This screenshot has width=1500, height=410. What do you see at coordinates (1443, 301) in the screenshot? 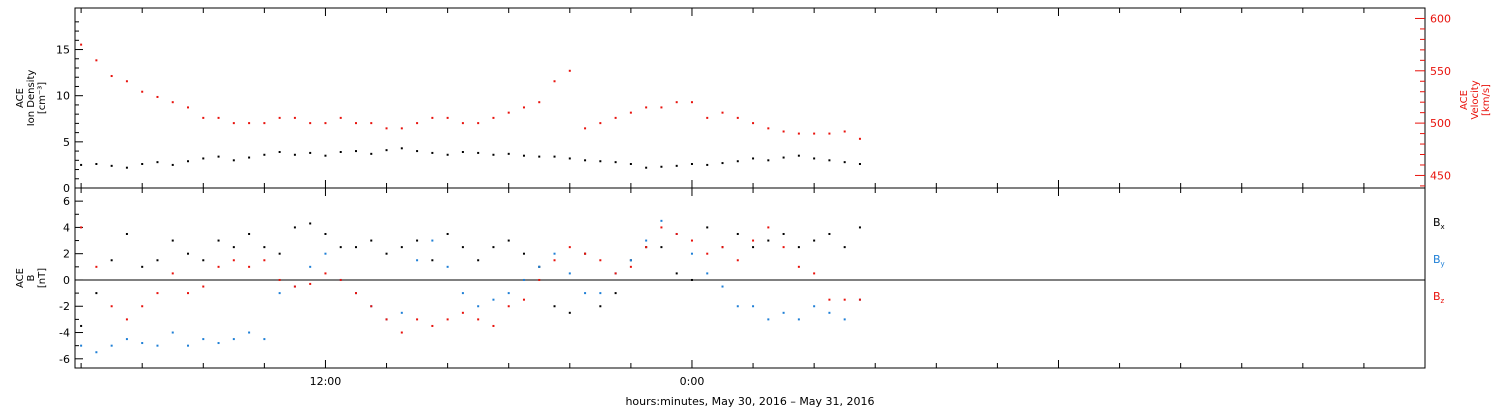
I see `legend-sub: z` at bounding box center [1443, 301].